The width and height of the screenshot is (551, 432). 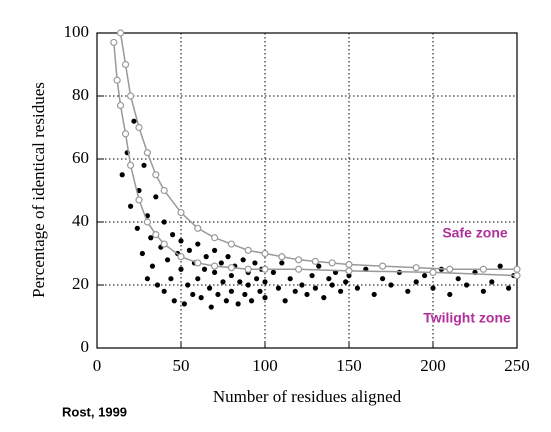 What do you see at coordinates (80, 283) in the screenshot?
I see `y-tick-label: 20` at bounding box center [80, 283].